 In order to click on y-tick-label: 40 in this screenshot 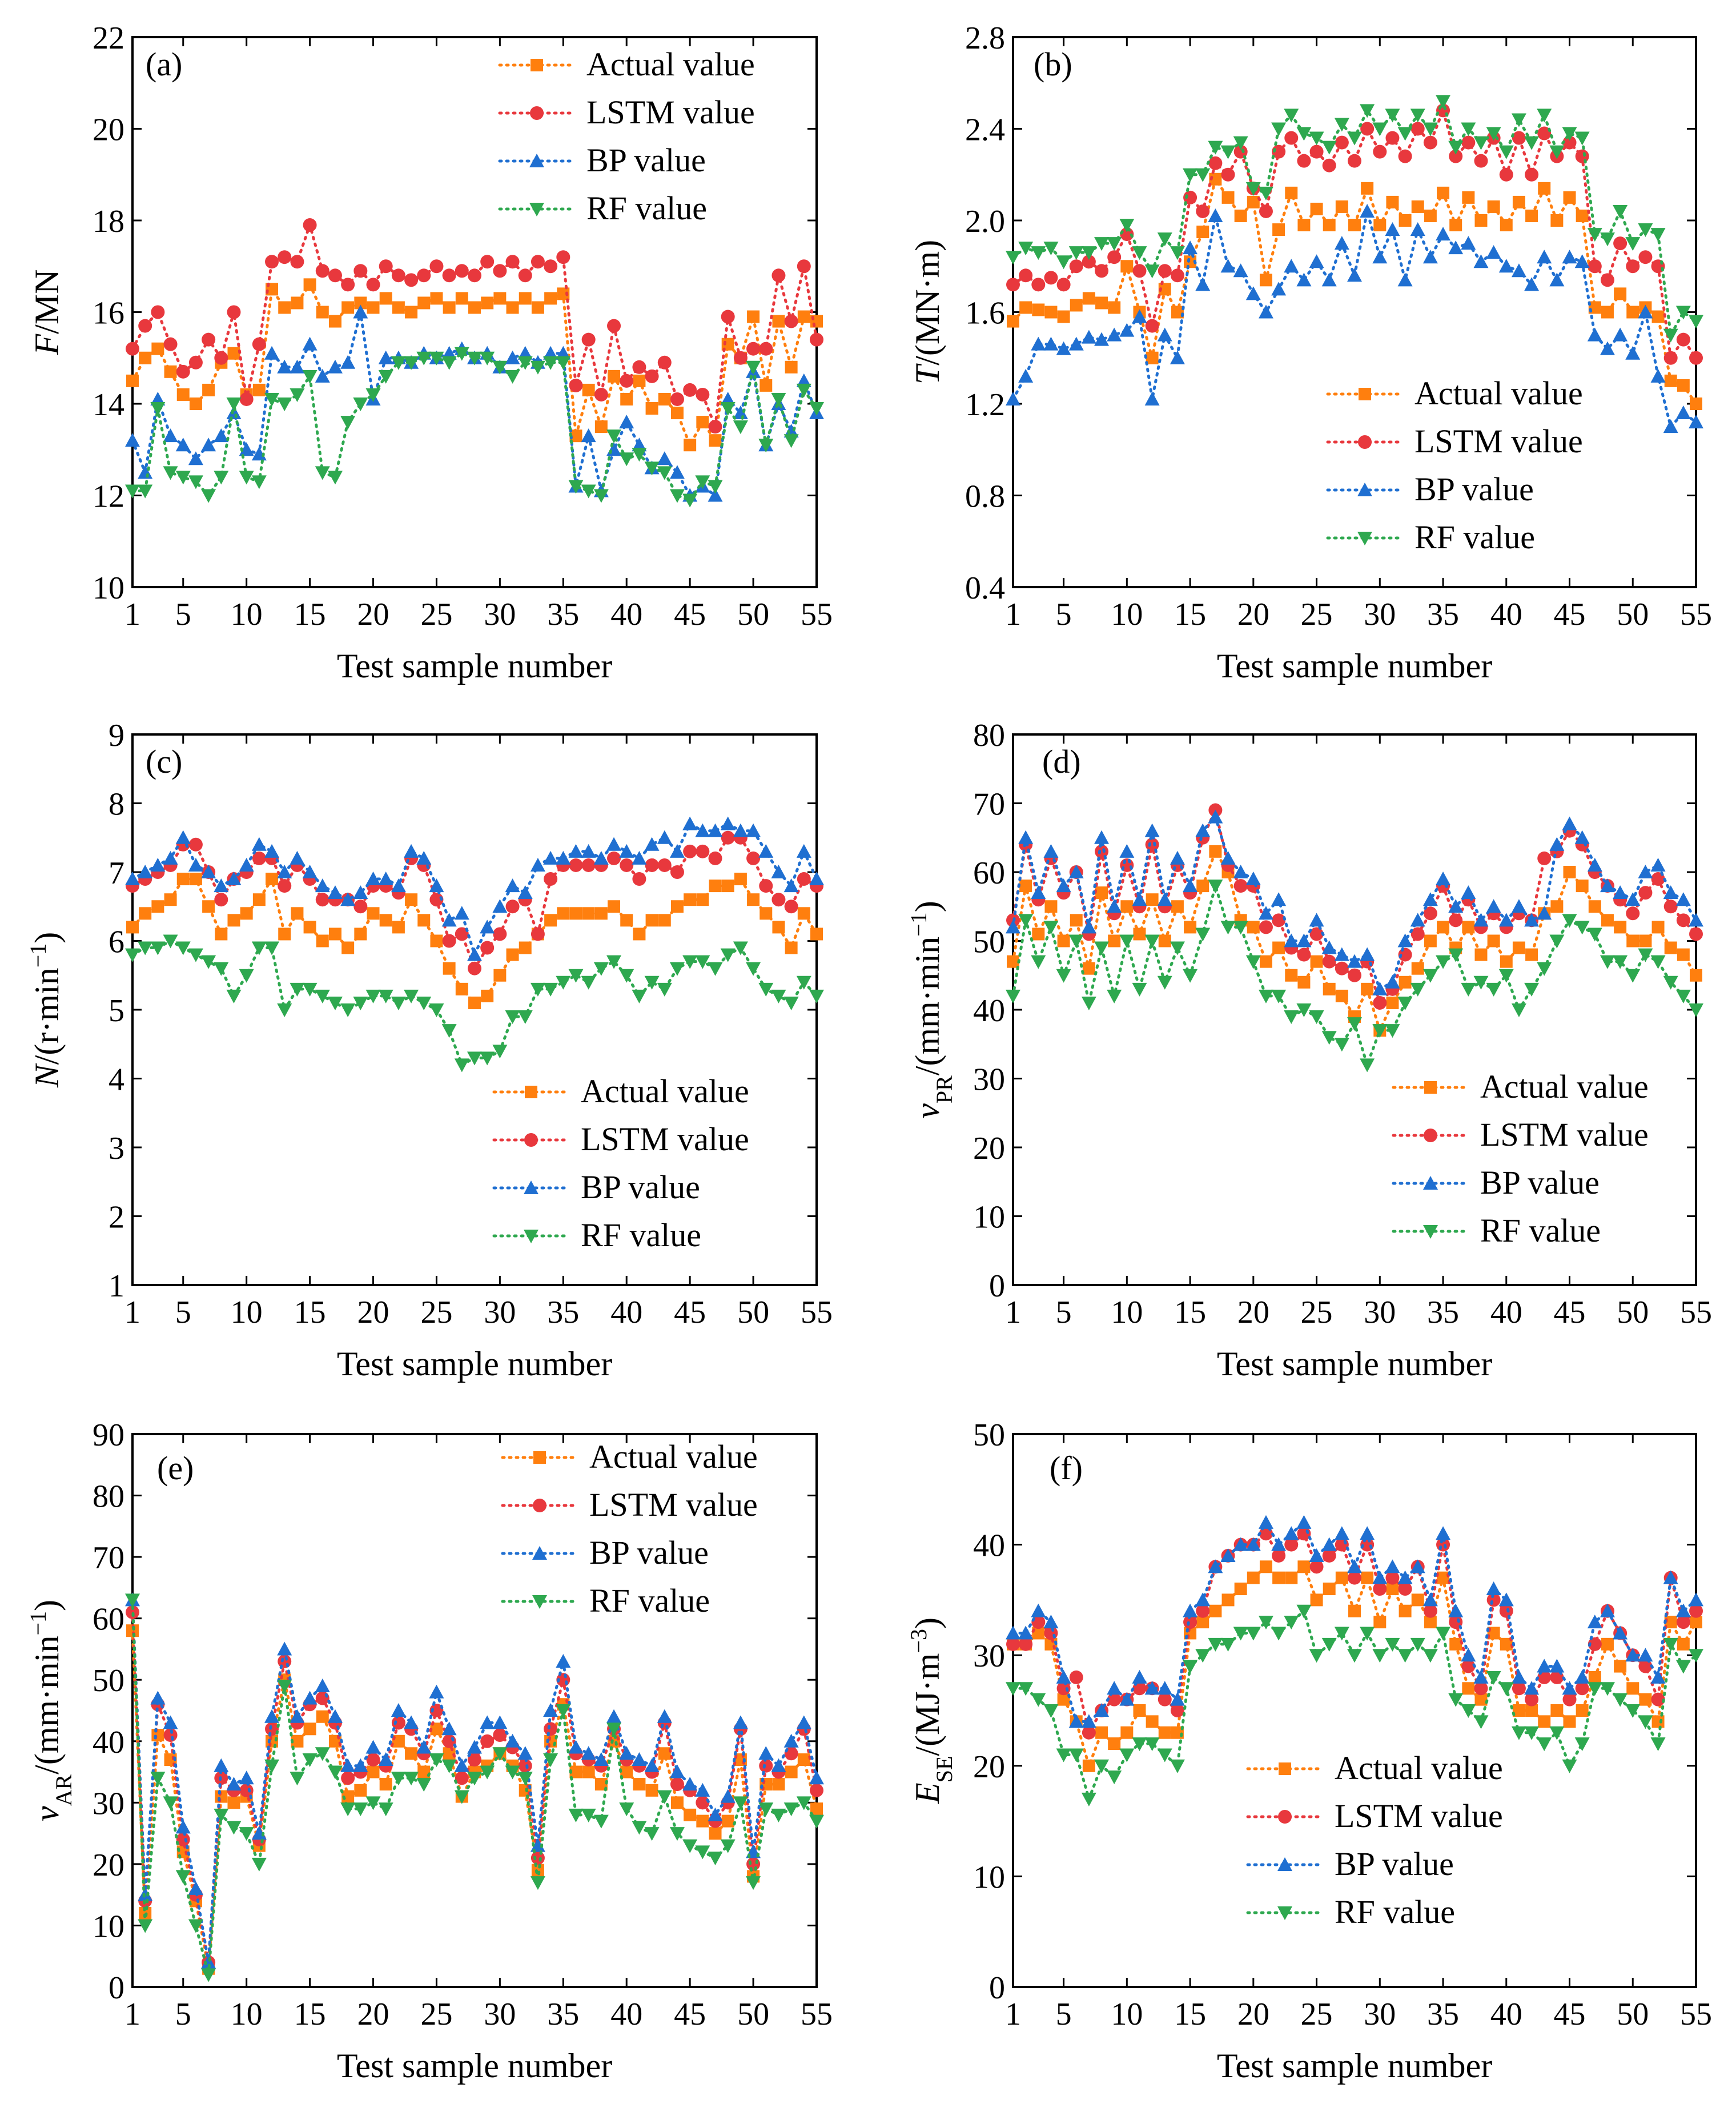, I will do `click(989, 1546)`.